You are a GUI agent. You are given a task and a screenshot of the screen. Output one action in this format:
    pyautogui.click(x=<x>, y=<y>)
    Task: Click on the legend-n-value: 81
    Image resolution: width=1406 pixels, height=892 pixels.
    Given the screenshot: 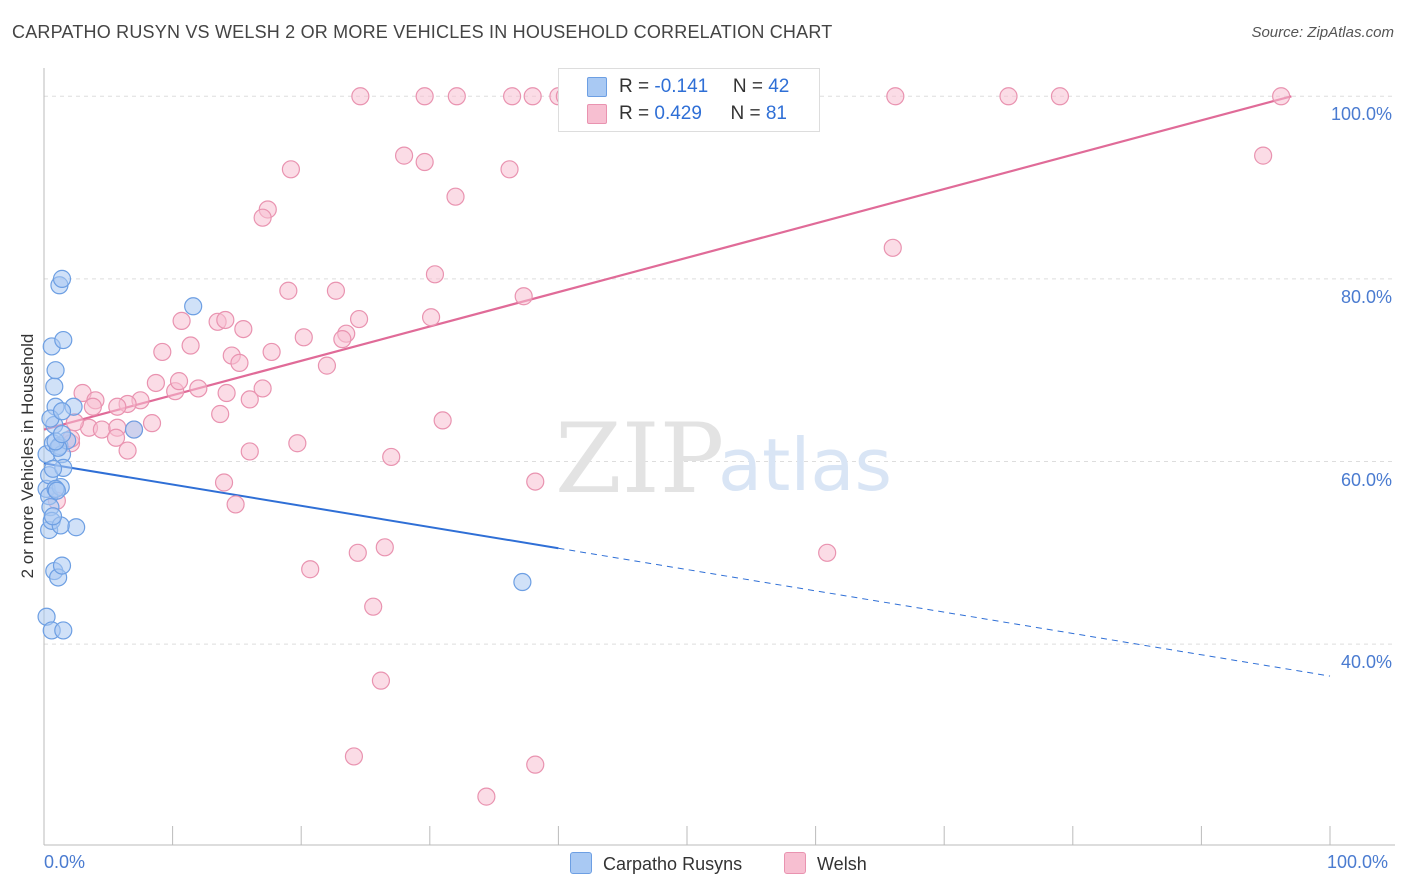 What is the action you would take?
    pyautogui.click(x=776, y=113)
    